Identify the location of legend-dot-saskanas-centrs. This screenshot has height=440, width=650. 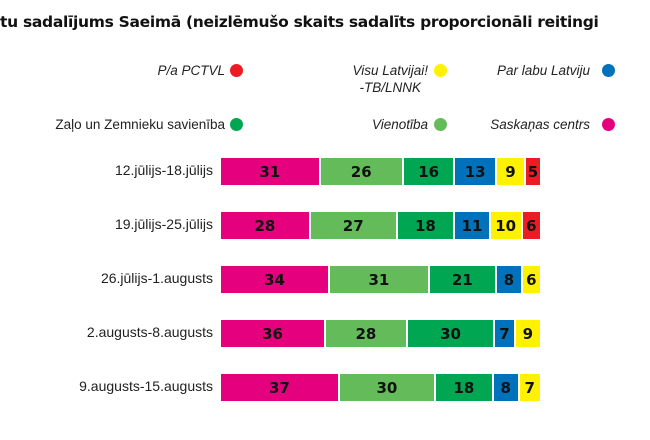
(608, 124).